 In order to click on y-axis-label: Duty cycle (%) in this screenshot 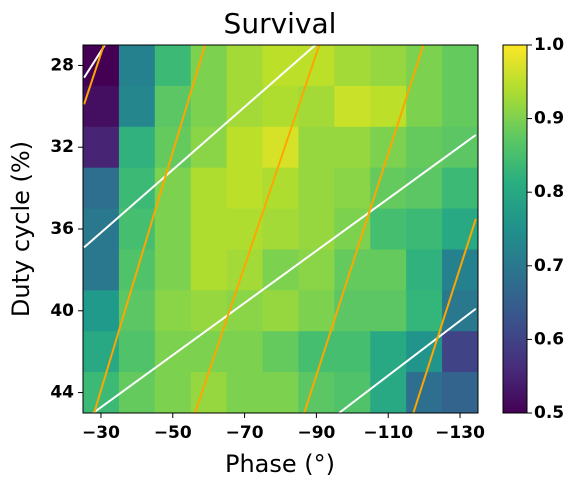, I will do `click(21, 229)`.